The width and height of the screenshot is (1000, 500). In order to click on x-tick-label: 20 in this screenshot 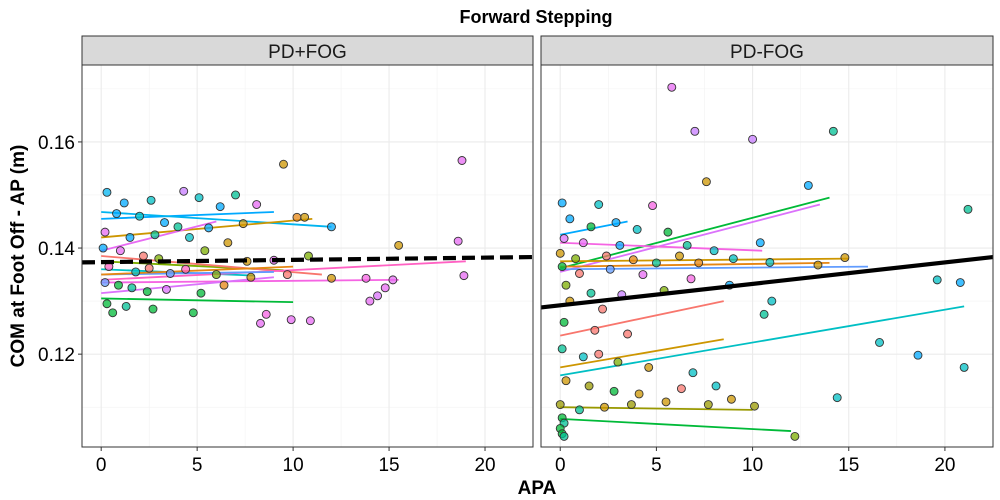, I will do `click(484, 465)`.